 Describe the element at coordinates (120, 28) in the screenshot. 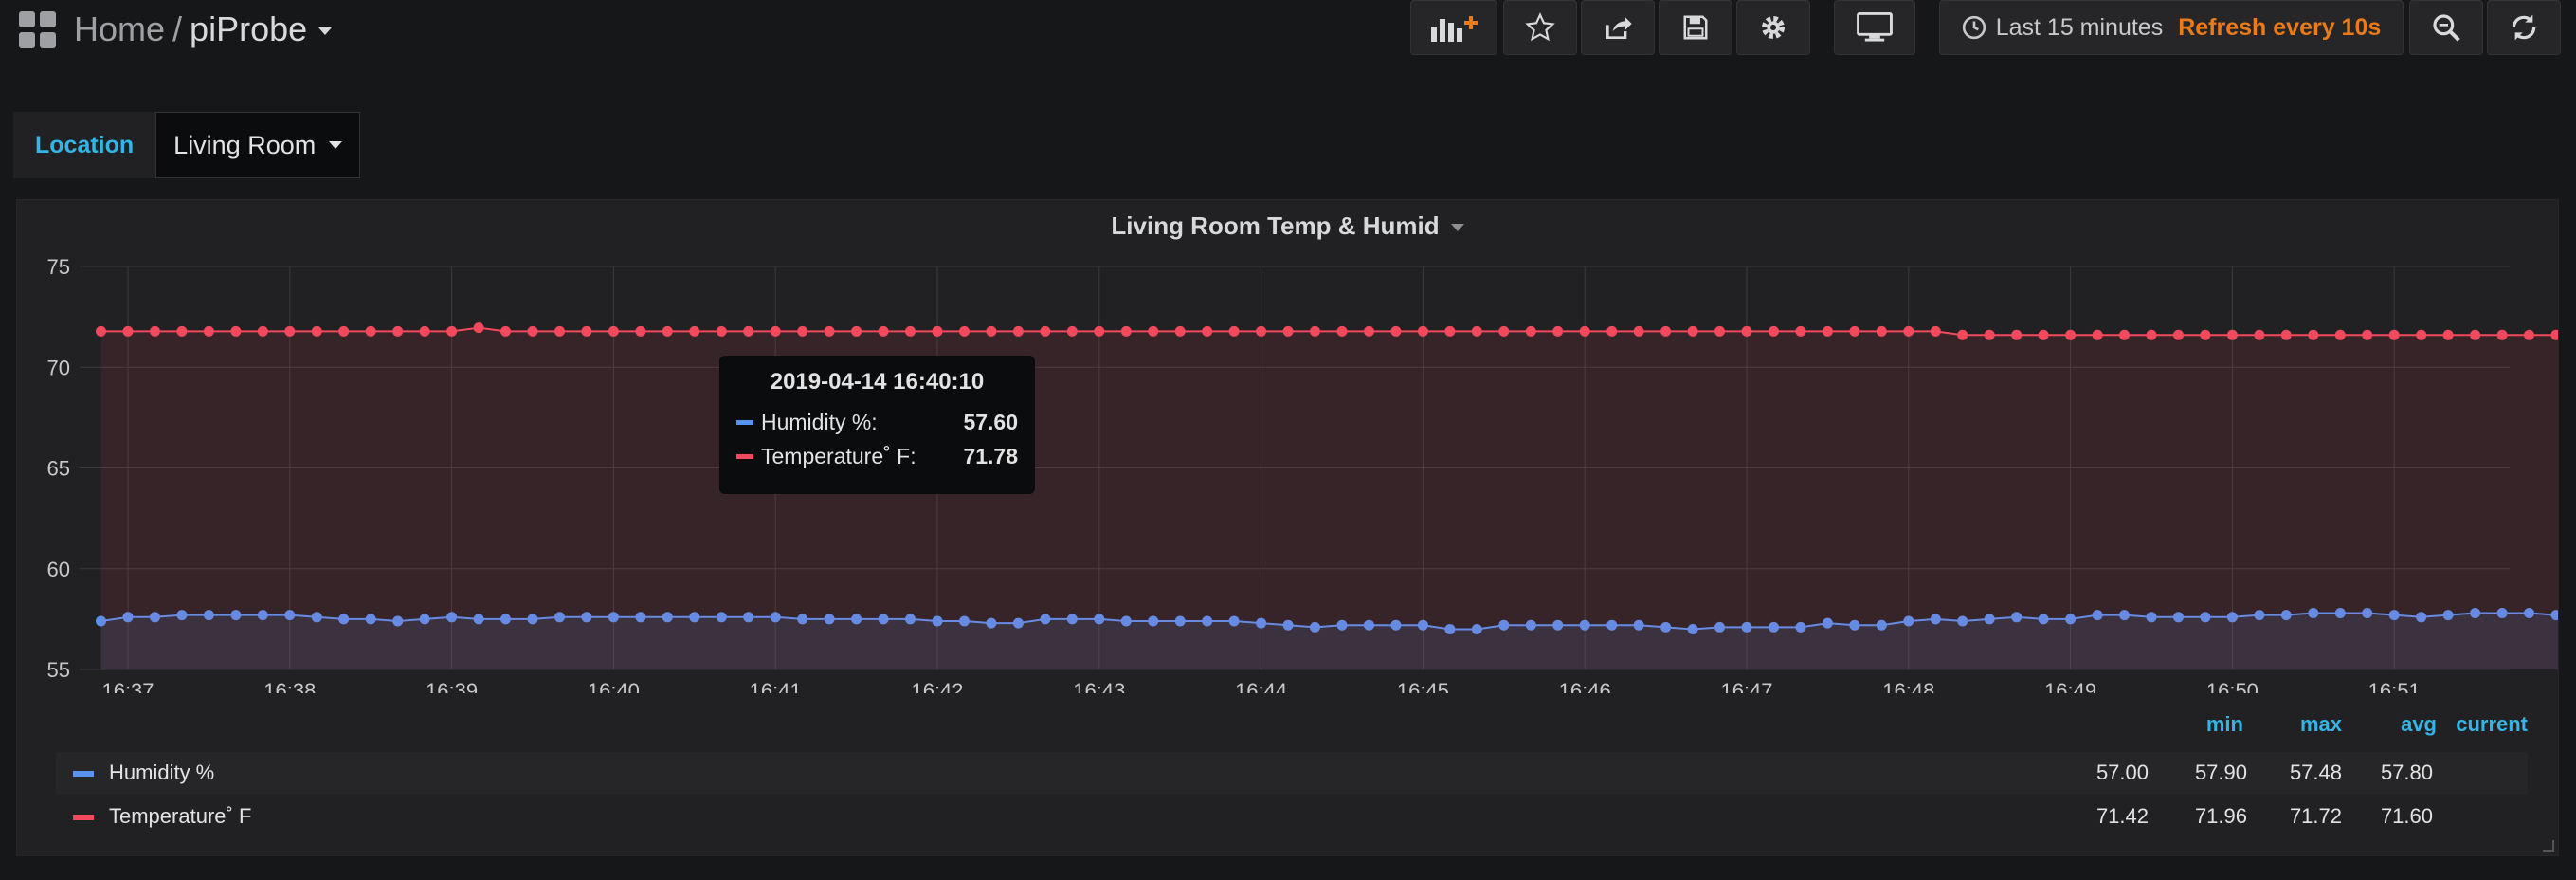

I see `breadcrumb-home: Home` at that location.